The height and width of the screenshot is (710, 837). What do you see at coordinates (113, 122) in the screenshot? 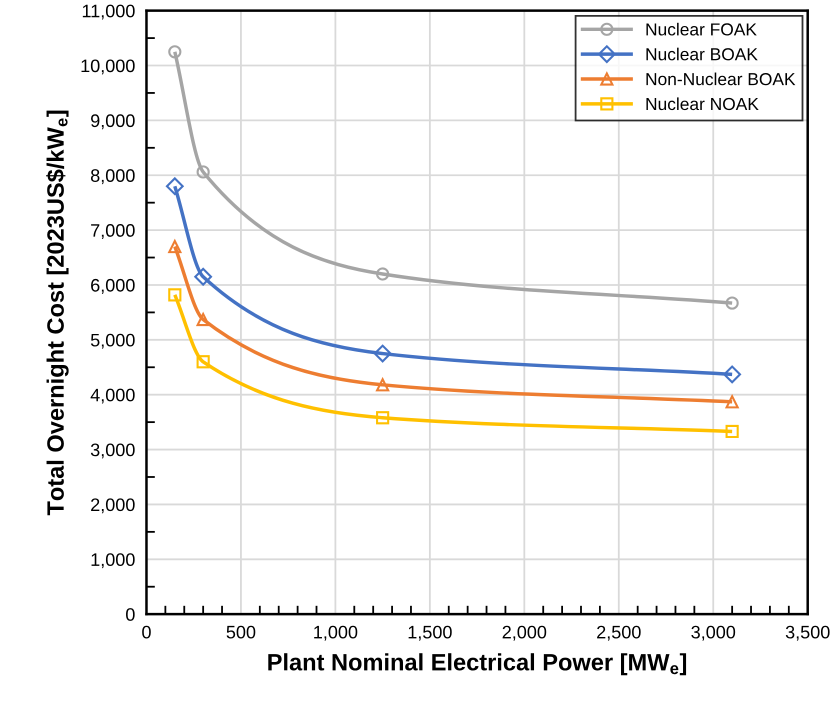
I see `y-tick-label: 9,000` at bounding box center [113, 122].